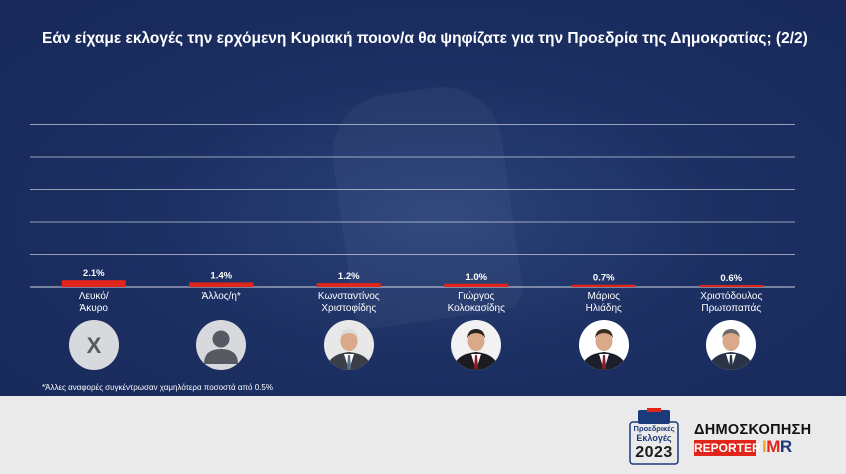 The width and height of the screenshot is (846, 474). I want to click on generic-person-icon, so click(221, 345).